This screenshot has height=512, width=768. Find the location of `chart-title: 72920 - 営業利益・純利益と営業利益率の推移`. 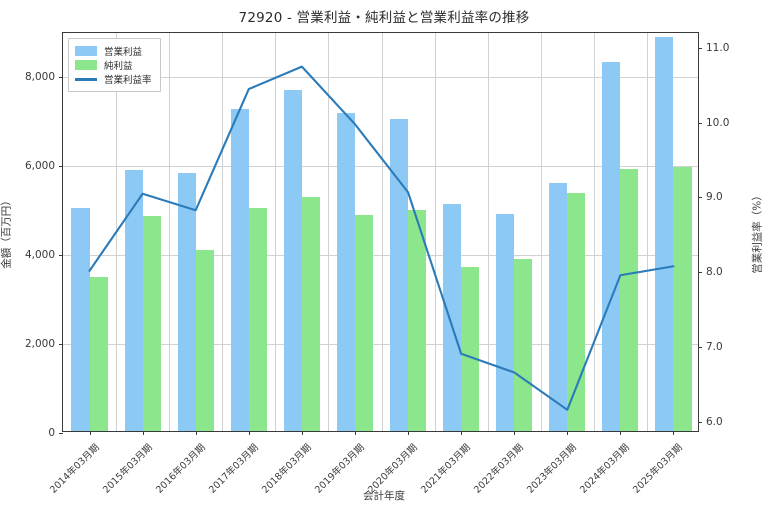

chart-title: 72920 - 営業利益・純利益と営業利益率の推移 is located at coordinates (384, 18).